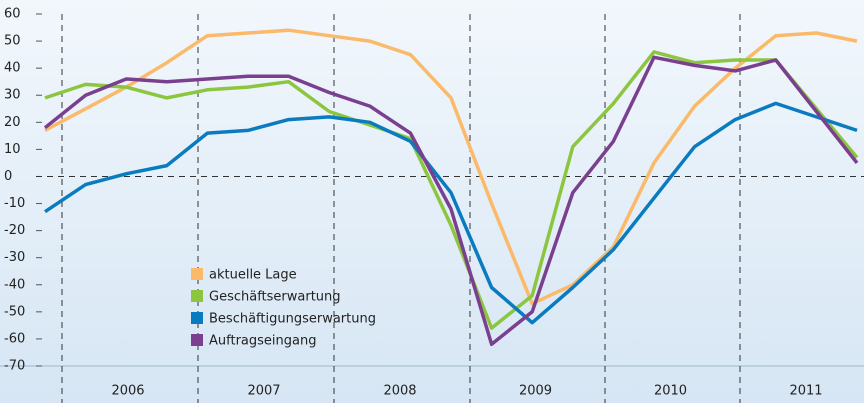  Describe the element at coordinates (399, 391) in the screenshot. I see `x-band-label: 2008` at that location.